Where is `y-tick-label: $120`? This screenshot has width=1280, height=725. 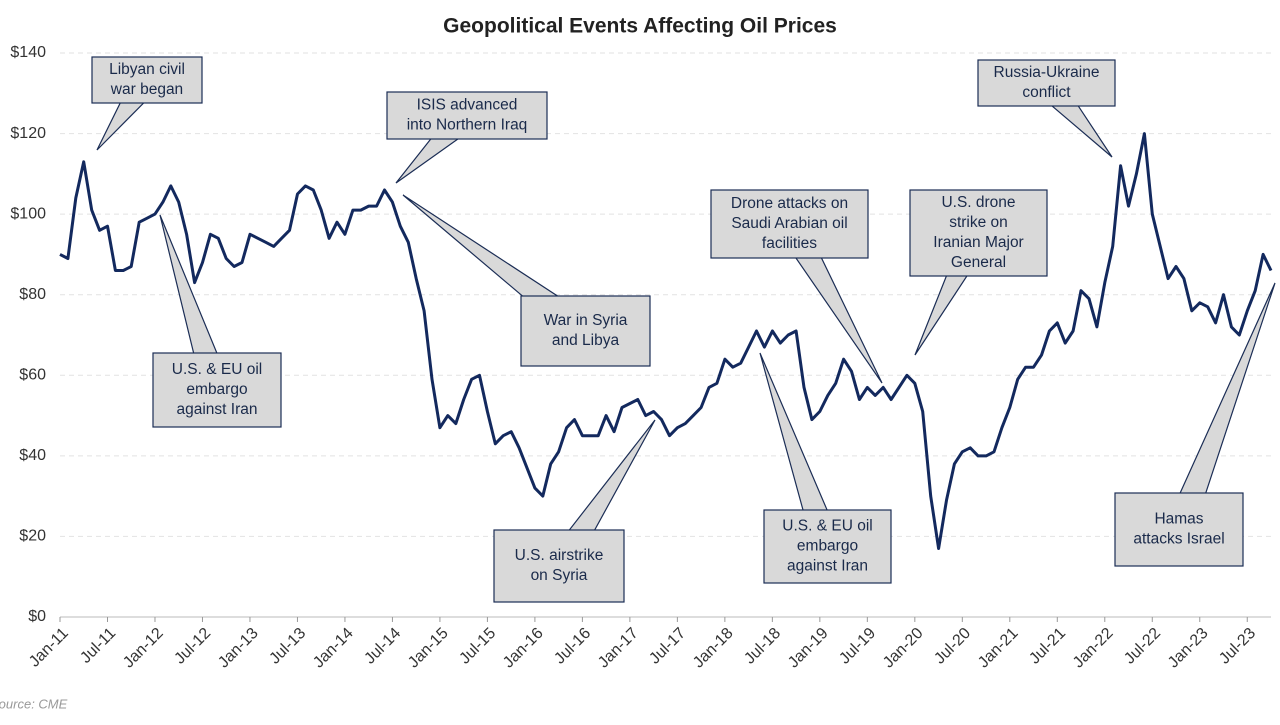 y-tick-label: $120 is located at coordinates (28, 133).